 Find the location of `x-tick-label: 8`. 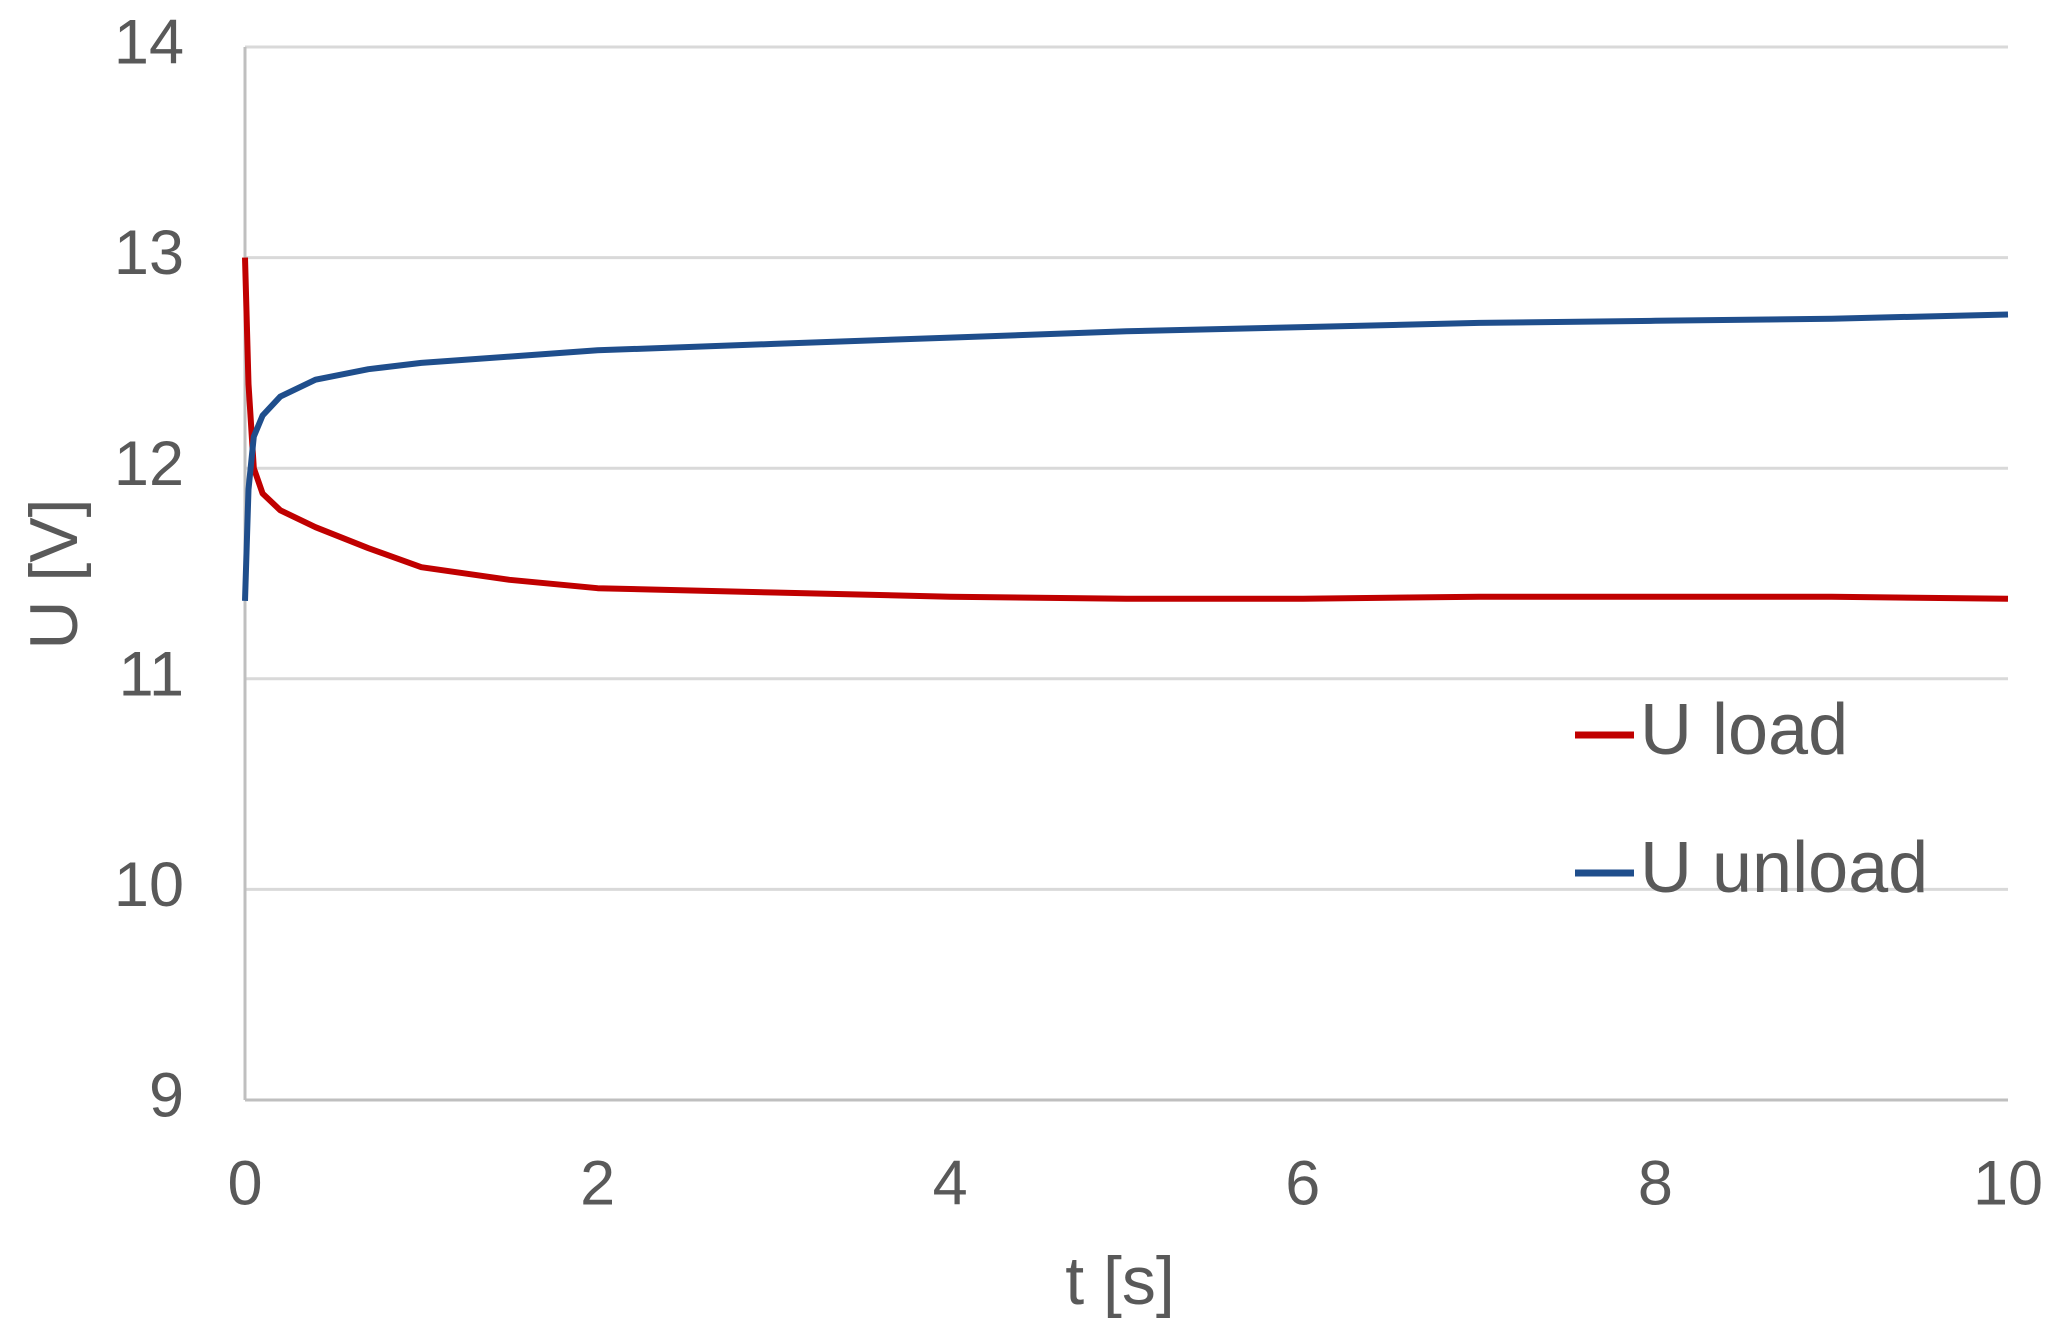

x-tick-label: 8 is located at coordinates (1655, 1184).